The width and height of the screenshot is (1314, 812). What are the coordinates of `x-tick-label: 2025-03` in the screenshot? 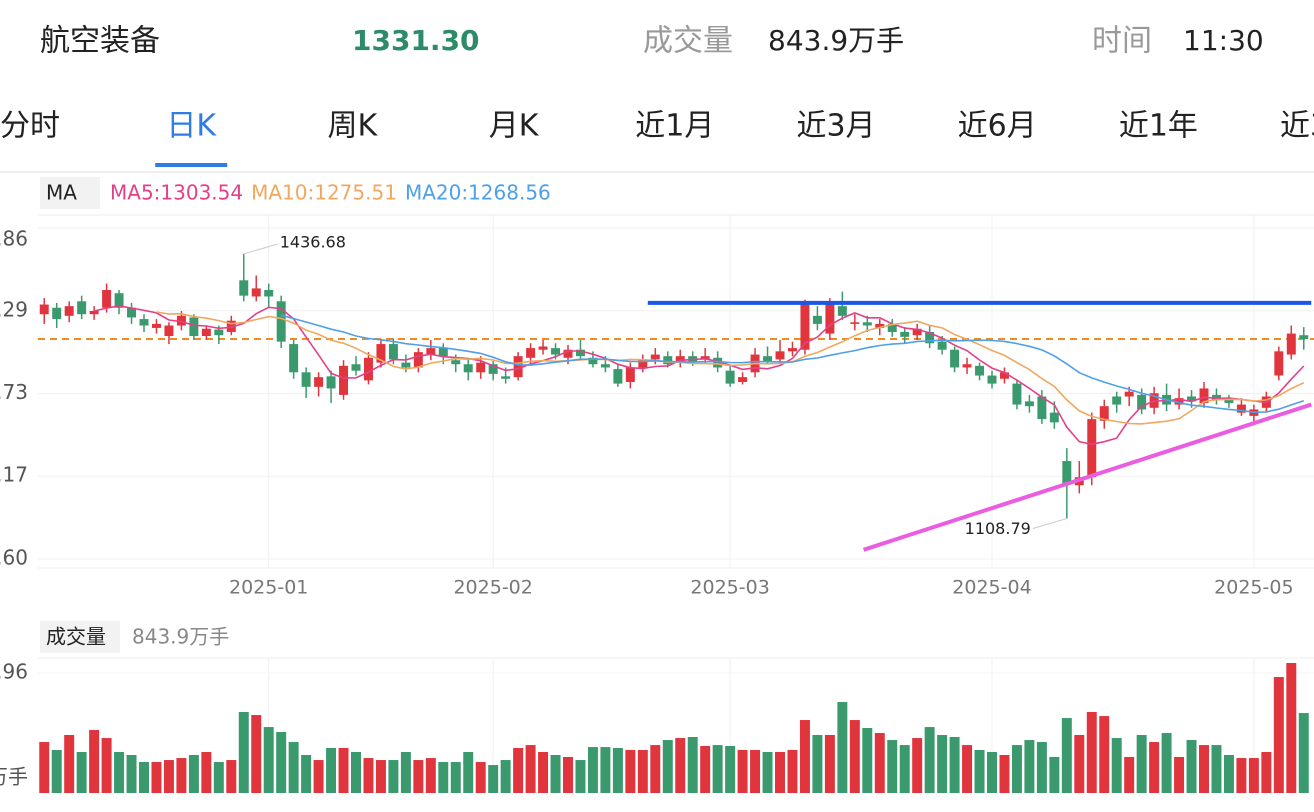 It's located at (729, 588).